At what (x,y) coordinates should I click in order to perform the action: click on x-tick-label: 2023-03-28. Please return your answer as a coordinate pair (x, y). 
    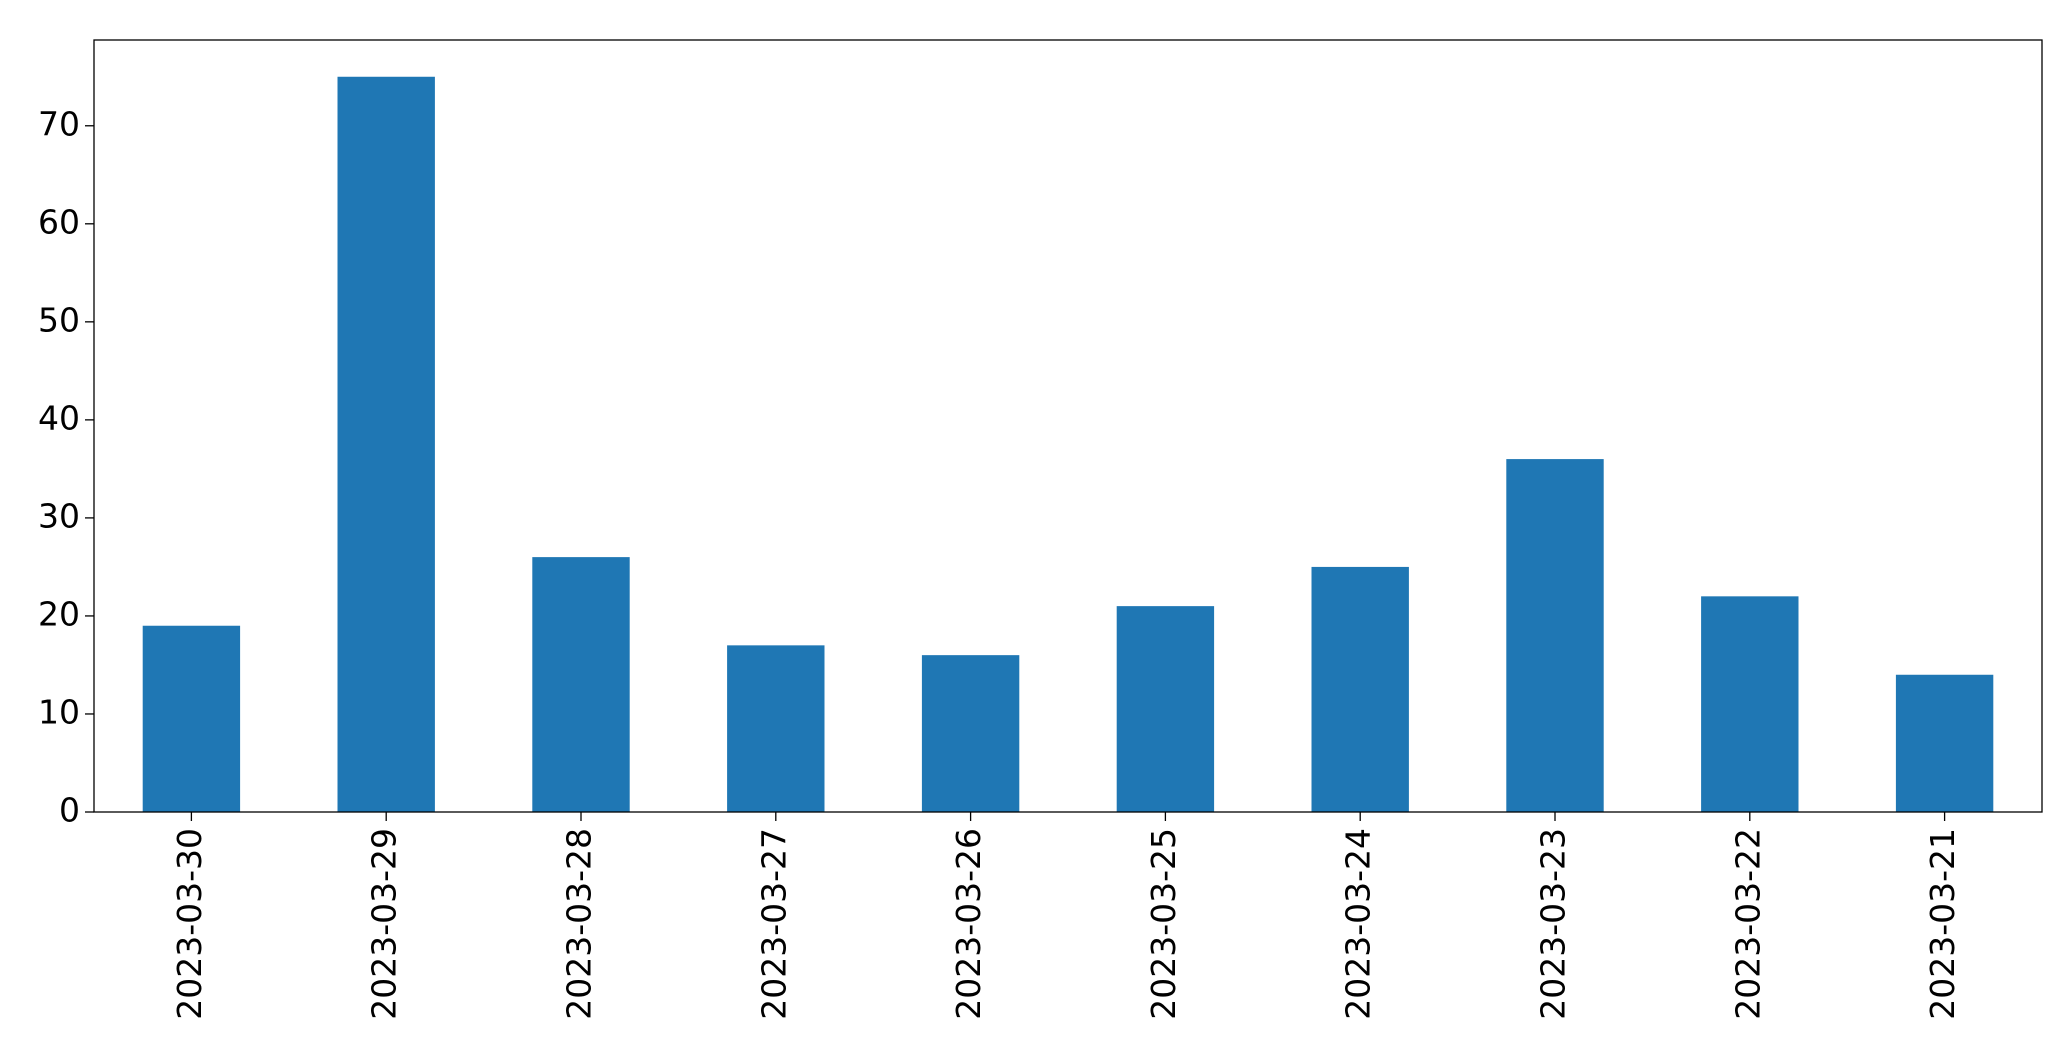
    Looking at the image, I should click on (579, 924).